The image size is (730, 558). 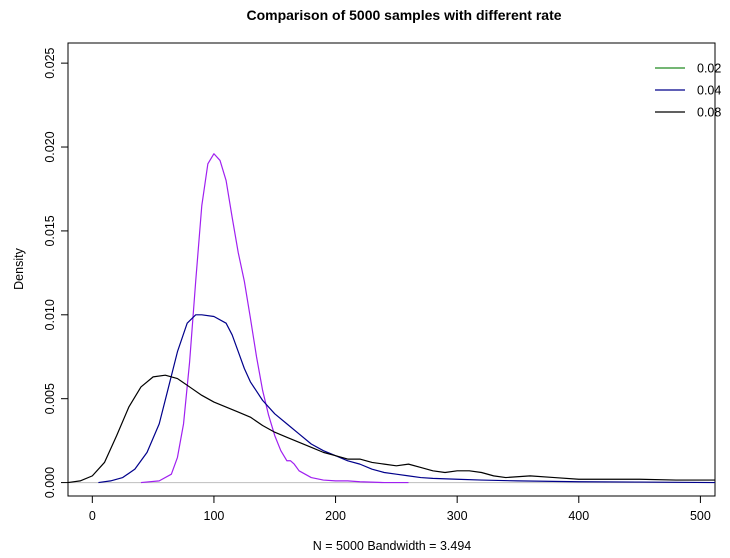 What do you see at coordinates (400, 509) in the screenshot?
I see `x-axis: 0 100 200 300 400 500` at bounding box center [400, 509].